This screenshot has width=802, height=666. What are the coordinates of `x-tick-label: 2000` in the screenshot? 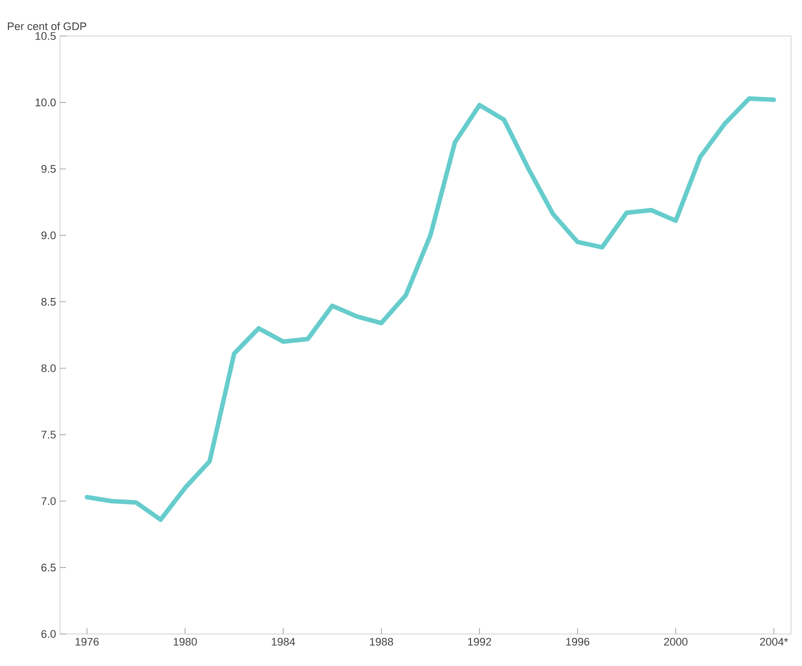 It's located at (676, 642).